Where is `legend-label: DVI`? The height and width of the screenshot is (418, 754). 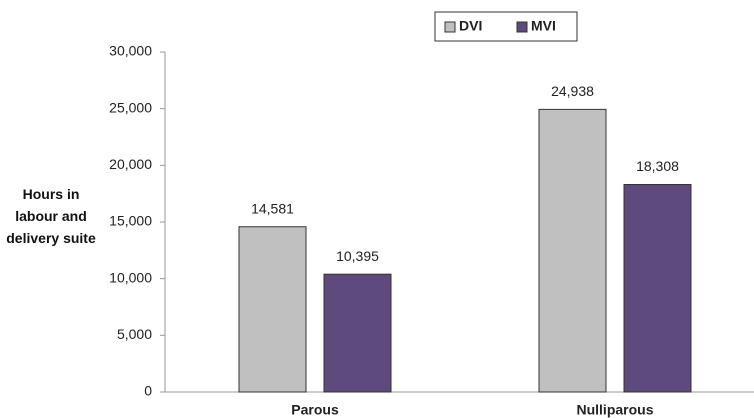
legend-label: DVI is located at coordinates (470, 26).